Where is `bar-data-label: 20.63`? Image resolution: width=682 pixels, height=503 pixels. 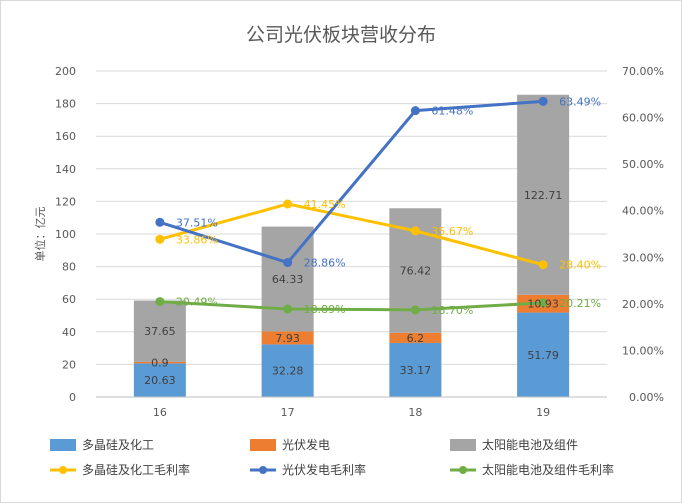
bar-data-label: 20.63 is located at coordinates (160, 380).